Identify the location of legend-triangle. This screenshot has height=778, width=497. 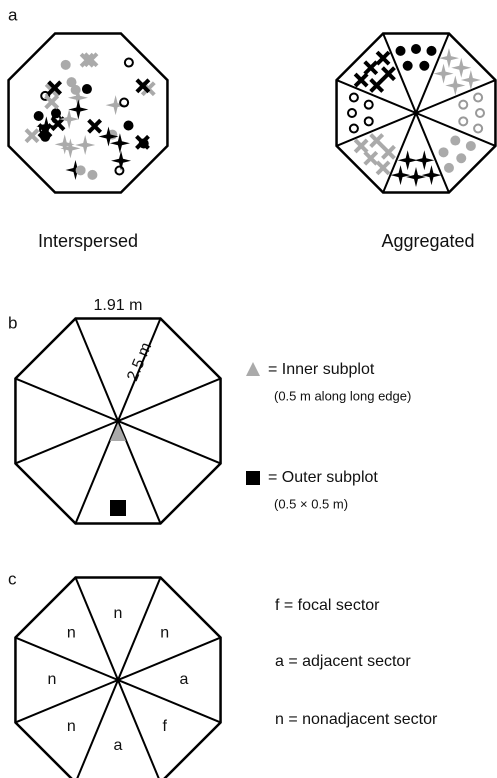
(253, 369).